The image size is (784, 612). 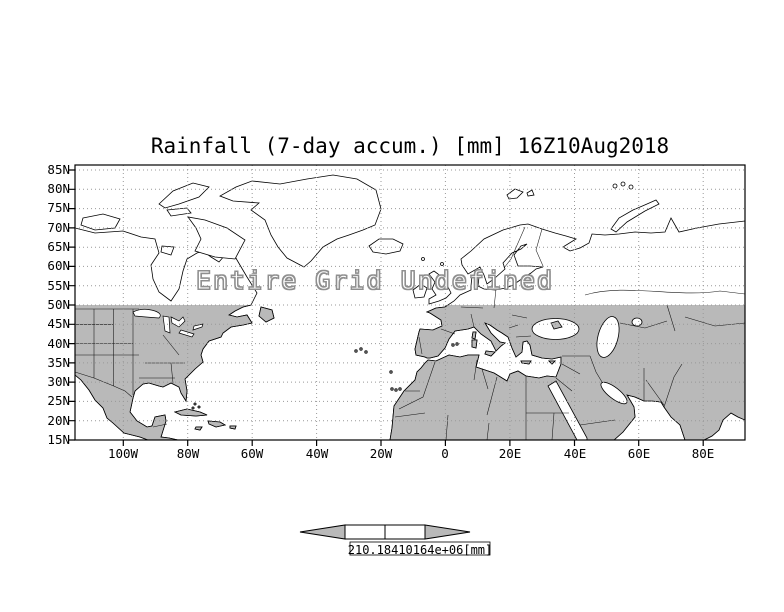 What do you see at coordinates (58, 227) in the screenshot?
I see `lat-label: 70N` at bounding box center [58, 227].